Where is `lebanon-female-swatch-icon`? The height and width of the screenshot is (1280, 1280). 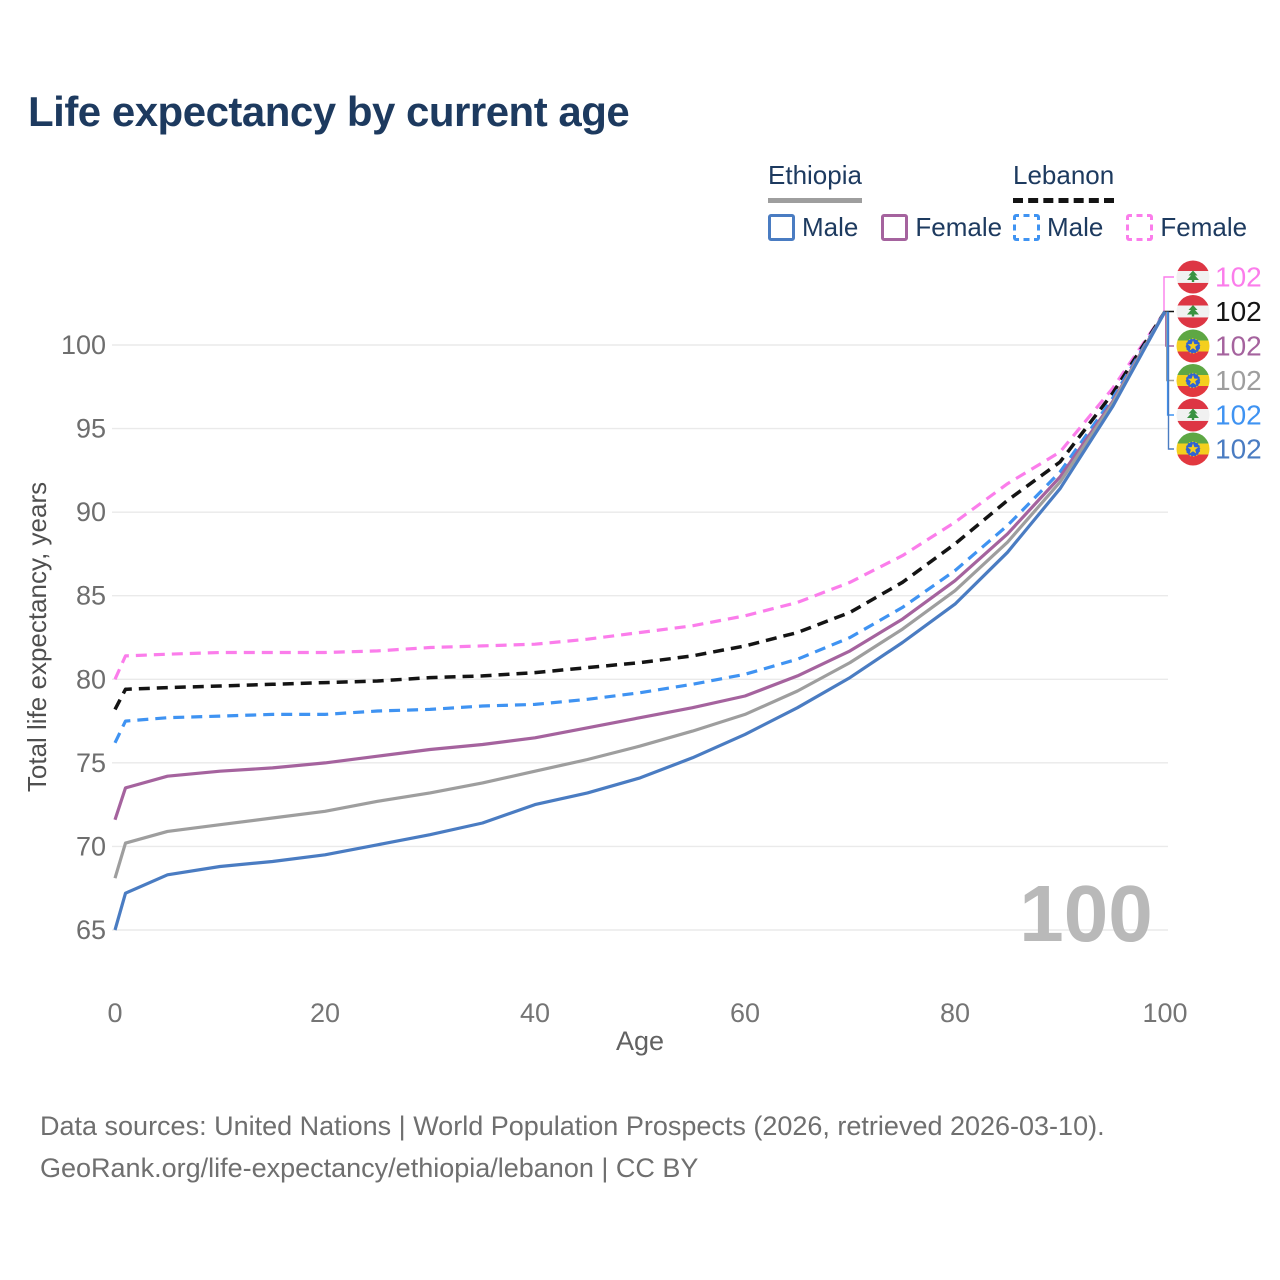 lebanon-female-swatch-icon is located at coordinates (1140, 227).